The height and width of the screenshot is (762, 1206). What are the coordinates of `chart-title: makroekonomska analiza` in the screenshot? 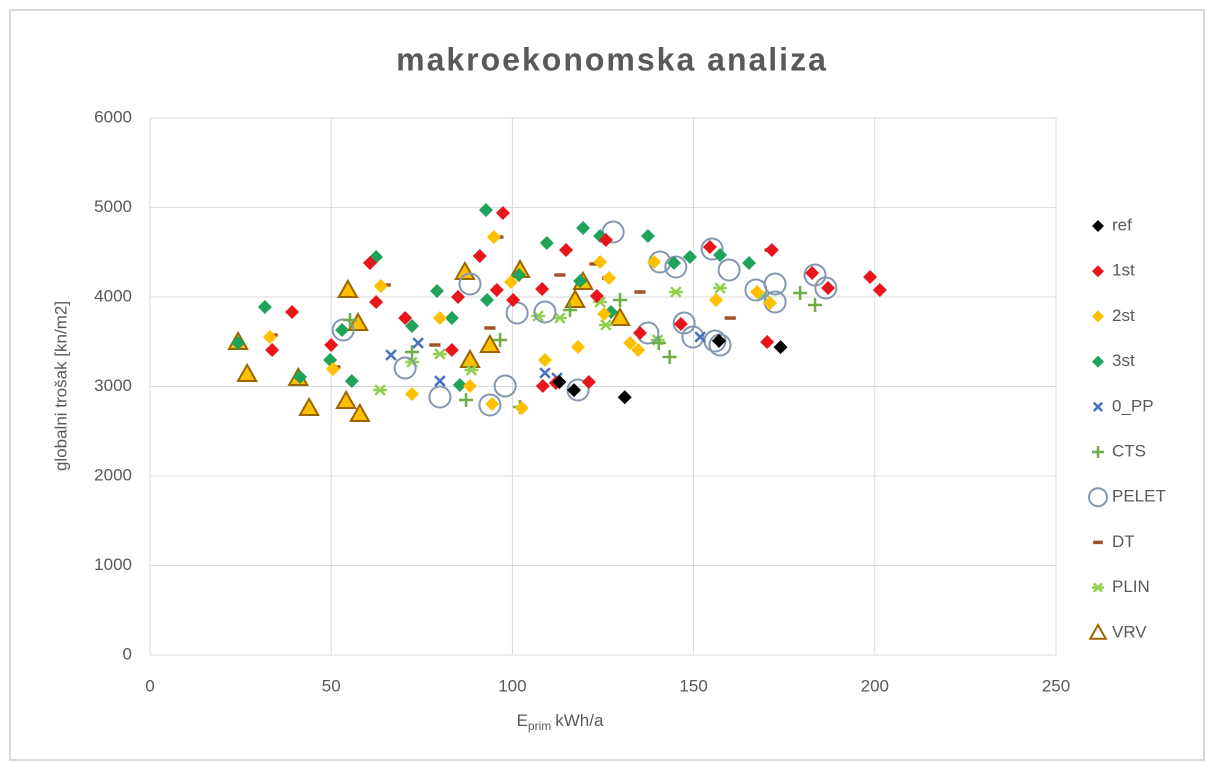 It's located at (612, 59).